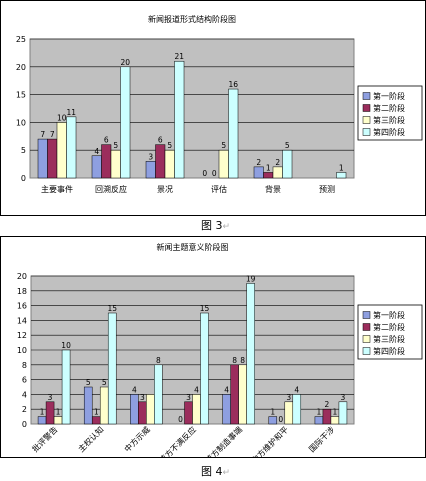 Image resolution: width=426 pixels, height=481 pixels. I want to click on y-tick-label: 2, so click(24, 409).